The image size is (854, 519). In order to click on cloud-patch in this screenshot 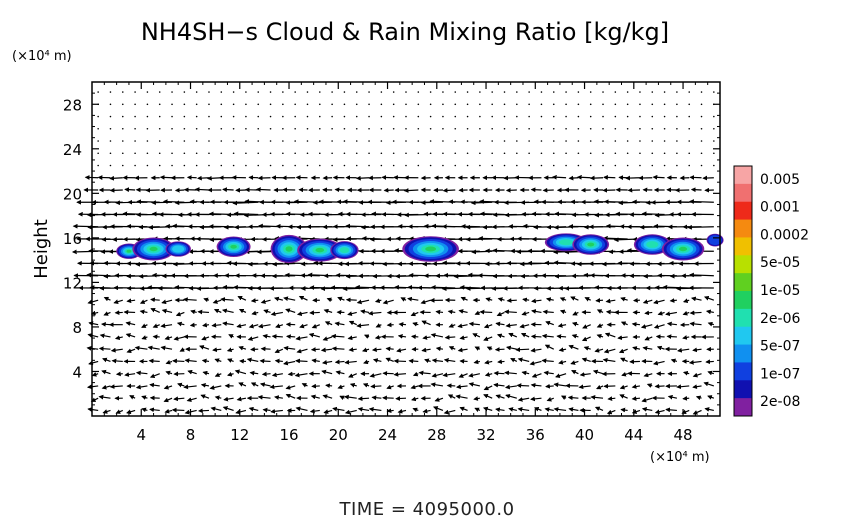, I will do `click(233, 247)`.